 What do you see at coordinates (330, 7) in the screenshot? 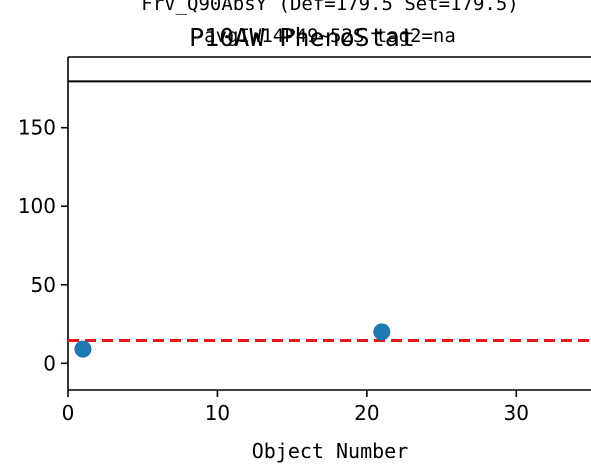
I see `chart-title-top: FrV_Q90AbsY (Def=179.5 Set=179.5)` at bounding box center [330, 7].